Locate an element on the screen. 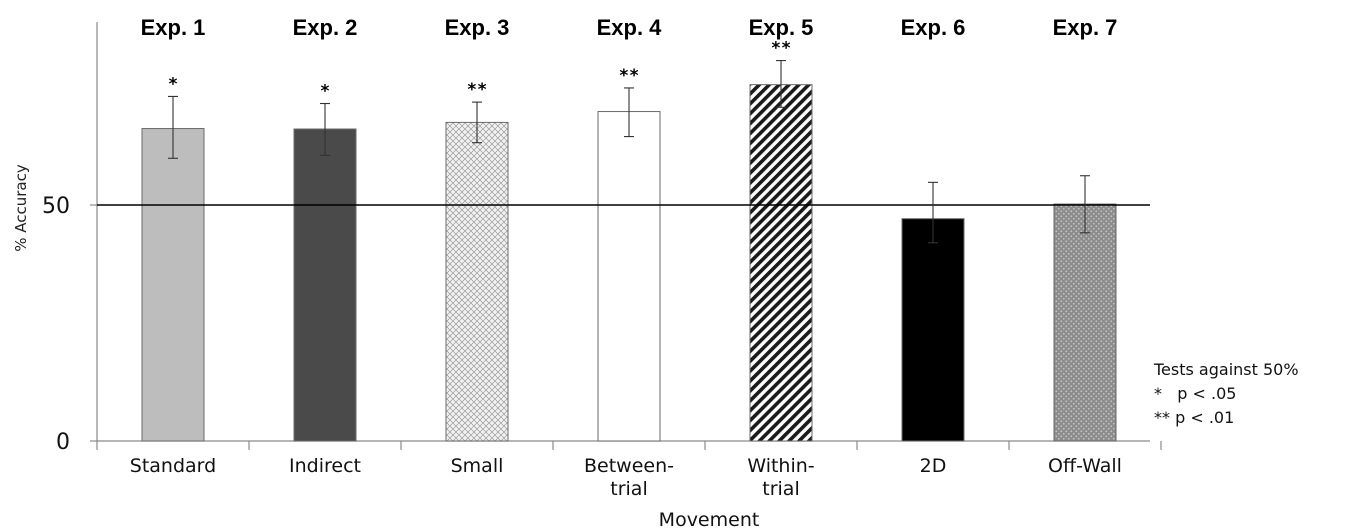  category-label: Within- is located at coordinates (780, 466).